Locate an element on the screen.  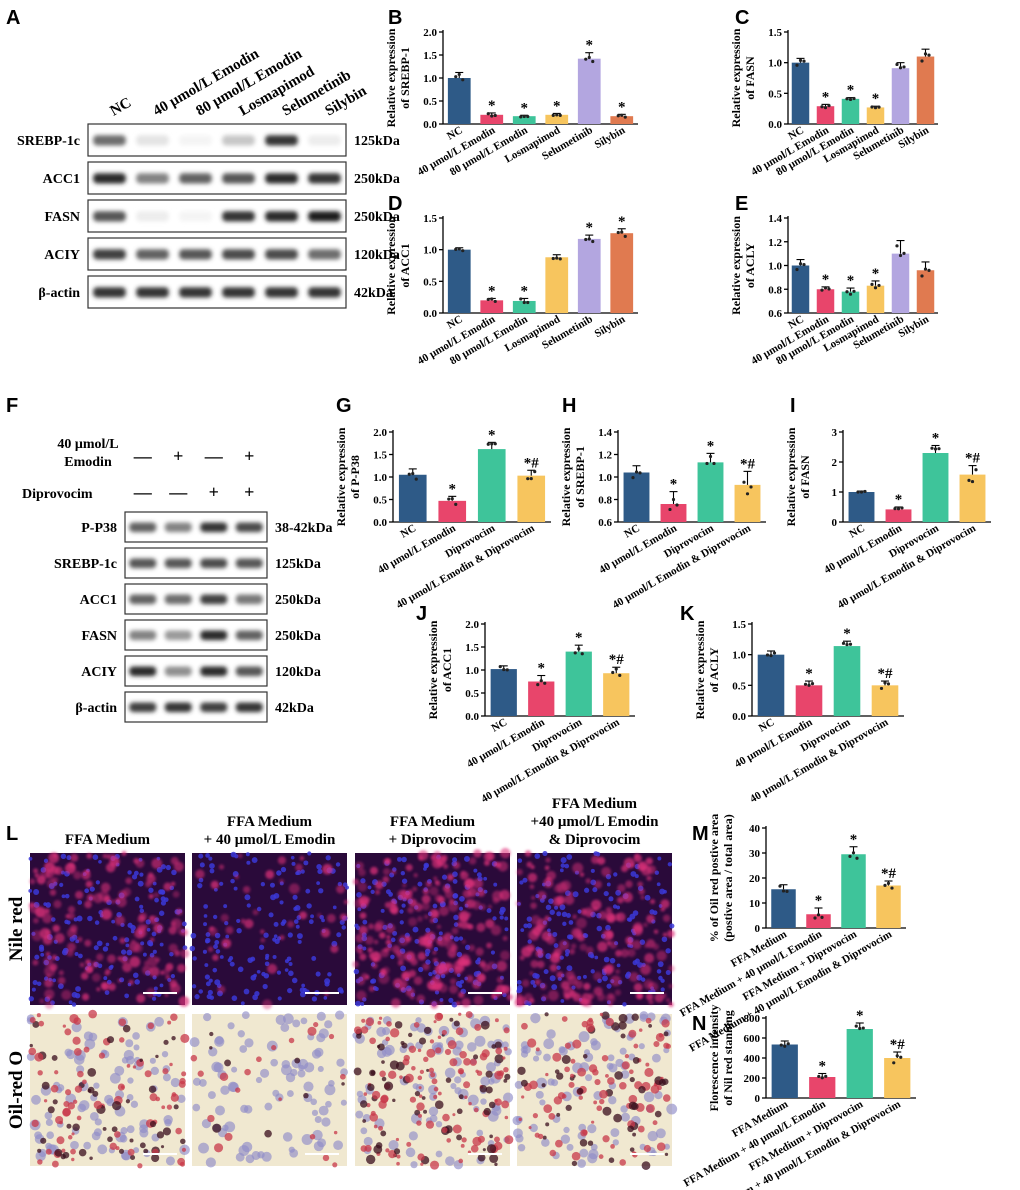
y-tick-label: 40 is located at coordinates (755, 829).